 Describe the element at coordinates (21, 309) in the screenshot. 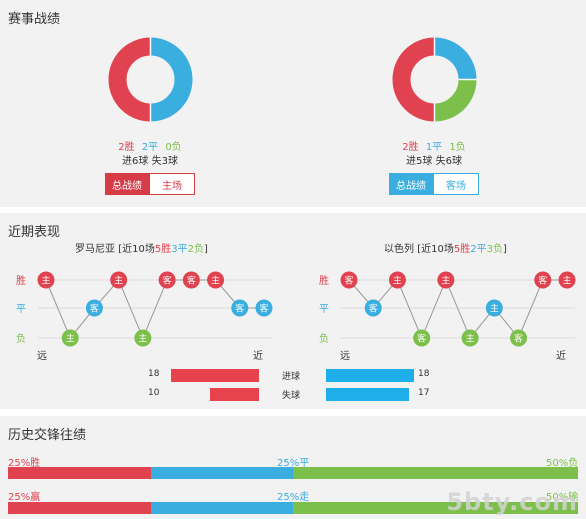

I see `home-form-row-label: 平` at that location.